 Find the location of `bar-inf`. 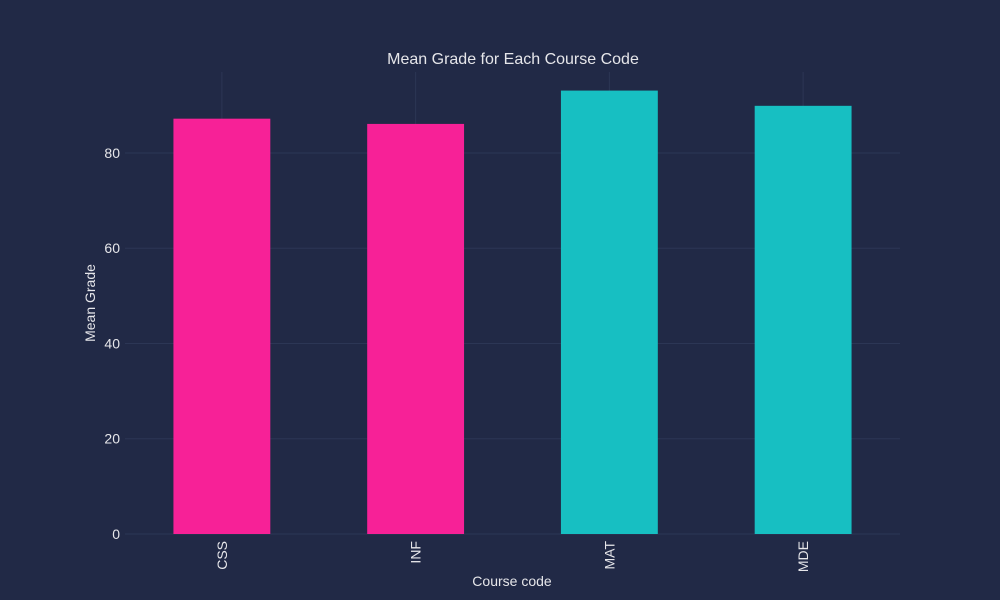

bar-inf is located at coordinates (416, 328).